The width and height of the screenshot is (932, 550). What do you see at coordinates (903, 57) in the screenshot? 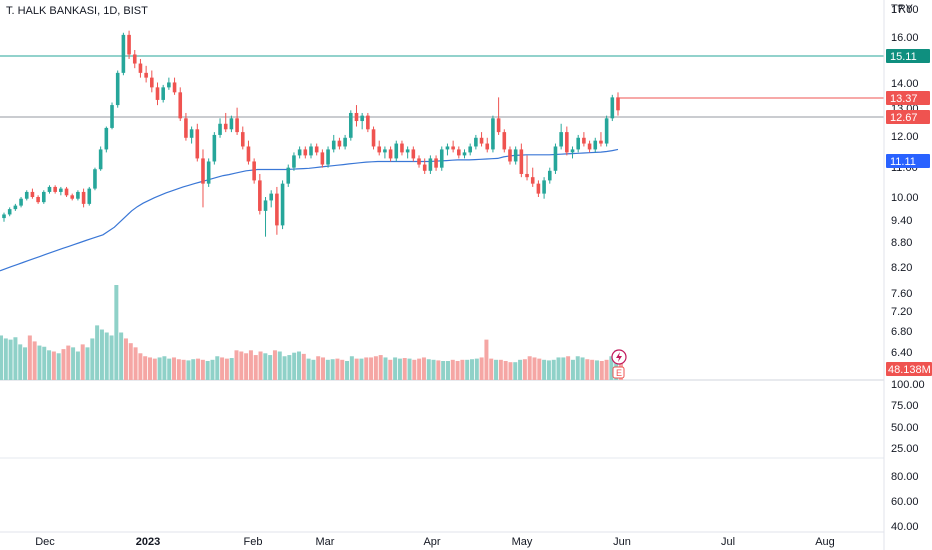
I see `svg-text: 15.11` at bounding box center [903, 57].